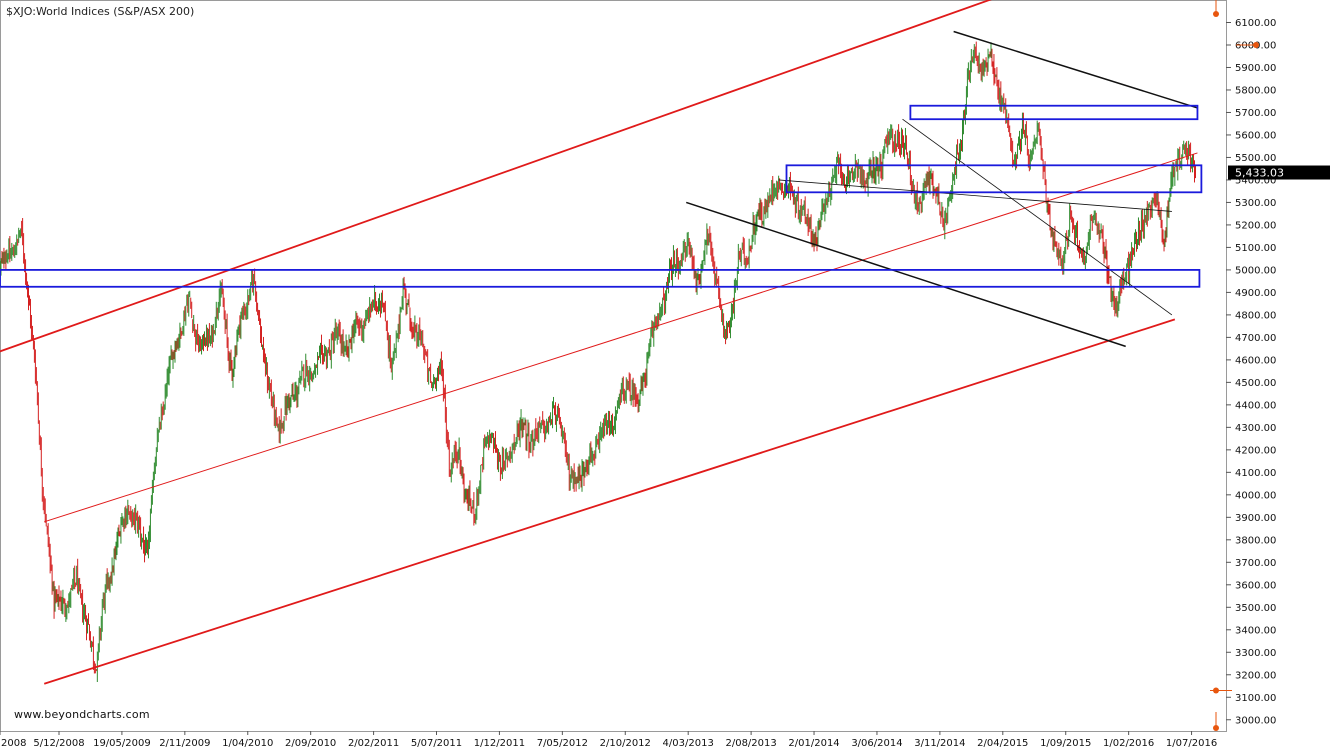  What do you see at coordinates (1255, 135) in the screenshot?
I see `y-tick-label: 5600.00` at bounding box center [1255, 135].